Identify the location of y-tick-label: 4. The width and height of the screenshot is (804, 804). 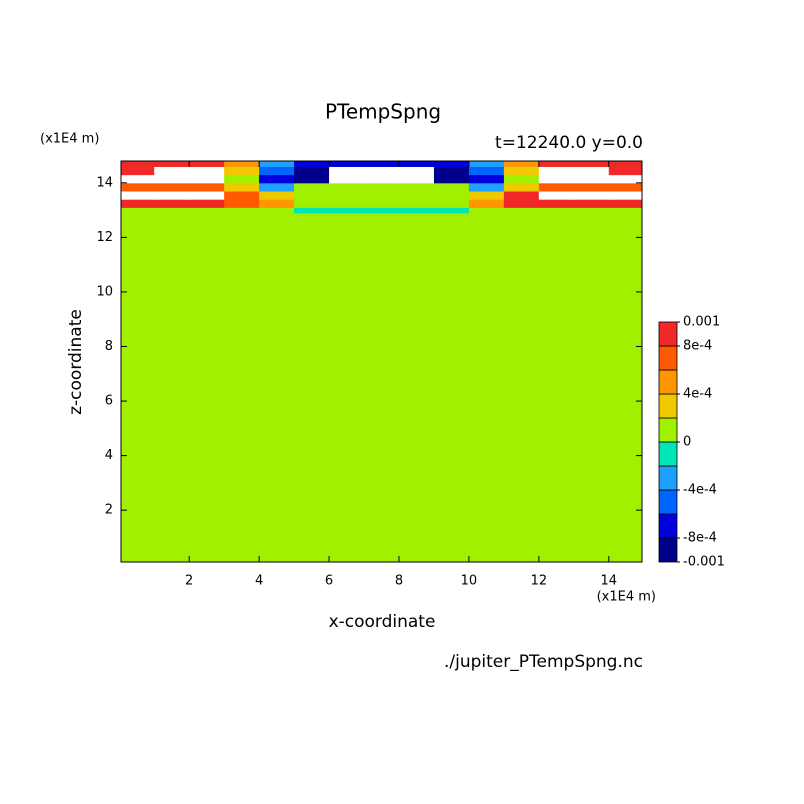
(109, 455).